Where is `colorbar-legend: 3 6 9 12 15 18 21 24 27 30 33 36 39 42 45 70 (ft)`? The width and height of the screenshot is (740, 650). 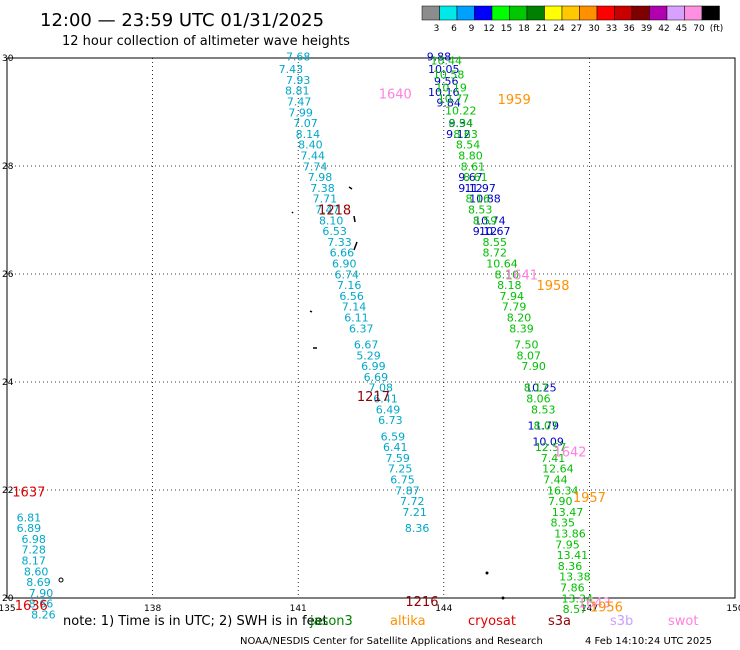
colorbar-legend: 3 6 9 12 15 18 21 24 27 30 33 36 39 42 45 70 (ft) is located at coordinates (572, 19).